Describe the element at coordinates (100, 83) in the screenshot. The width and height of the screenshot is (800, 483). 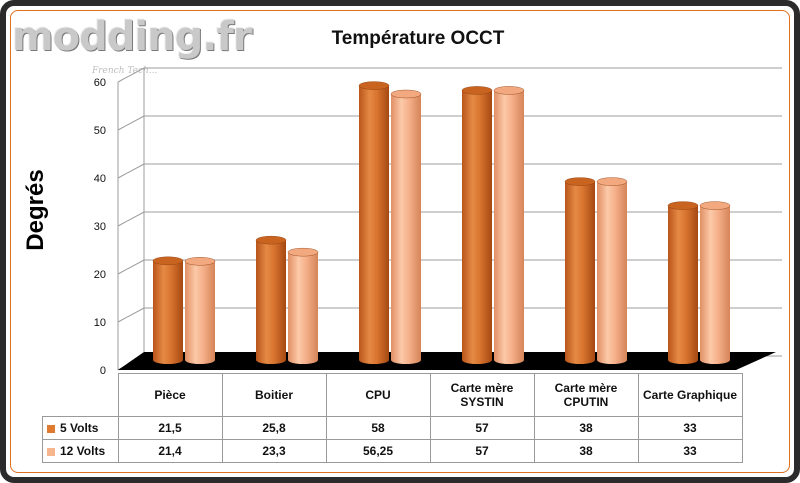
I see `y-tick-label: 60` at that location.